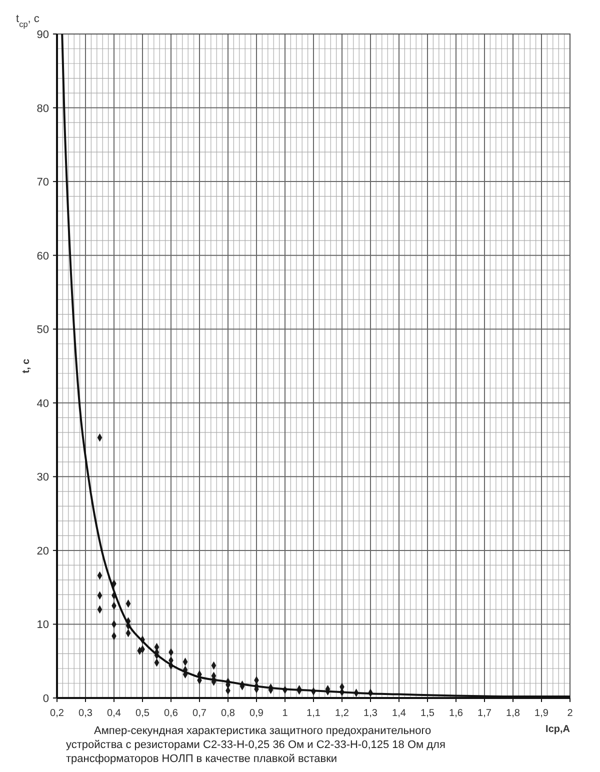 The height and width of the screenshot is (772, 600). I want to click on x-tick-label: 0,3, so click(85, 713).